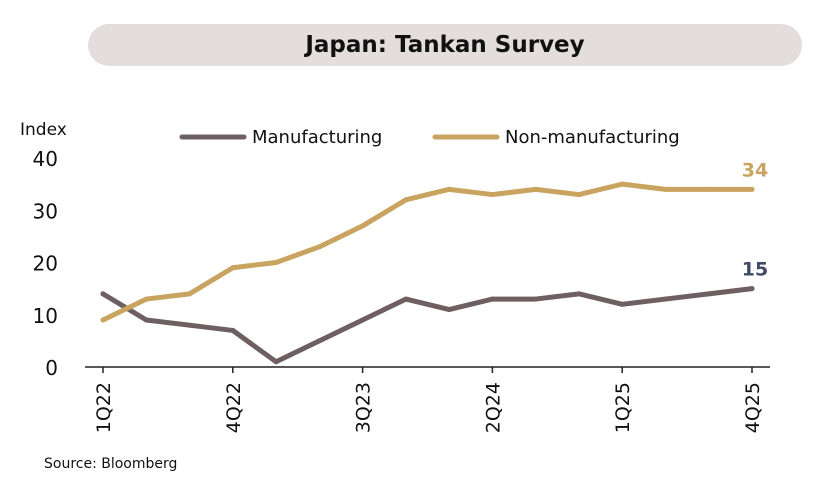 The image size is (840, 494). What do you see at coordinates (51, 368) in the screenshot?
I see `y-tick-label: 0` at bounding box center [51, 368].